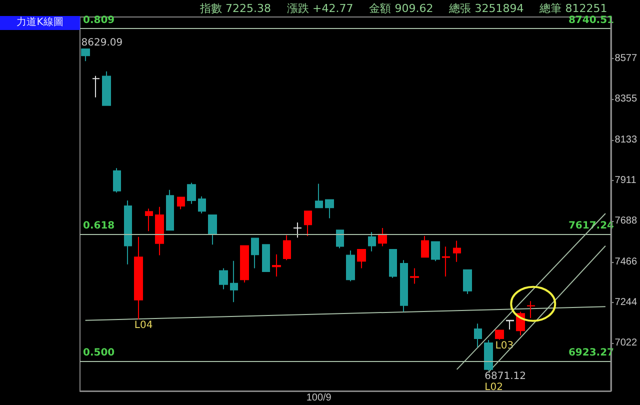 This screenshot has width=640, height=405. What do you see at coordinates (626, 140) in the screenshot?
I see `y-tick-label: 8133` at bounding box center [626, 140].